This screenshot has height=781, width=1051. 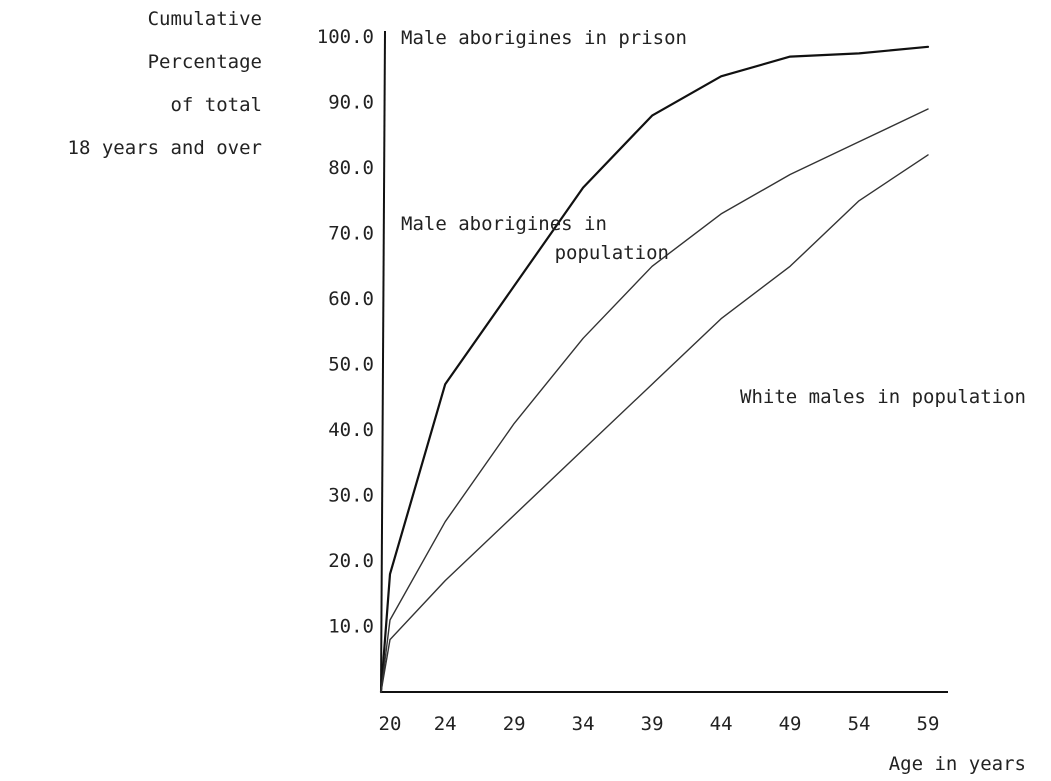 What do you see at coordinates (351, 430) in the screenshot?
I see `y-tick-label: 40.0` at bounding box center [351, 430].